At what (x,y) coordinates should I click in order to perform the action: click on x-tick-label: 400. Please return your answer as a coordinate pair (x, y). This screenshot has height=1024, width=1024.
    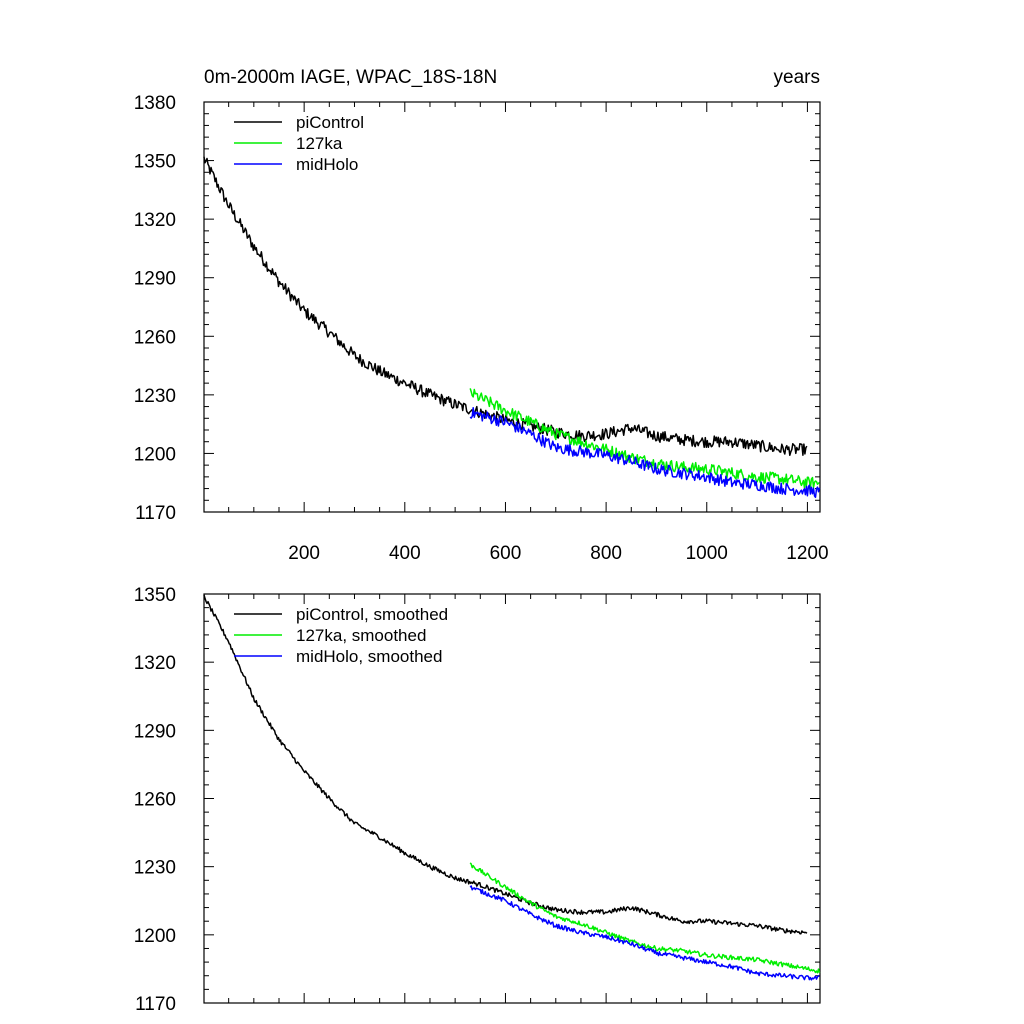
    Looking at the image, I should click on (405, 553).